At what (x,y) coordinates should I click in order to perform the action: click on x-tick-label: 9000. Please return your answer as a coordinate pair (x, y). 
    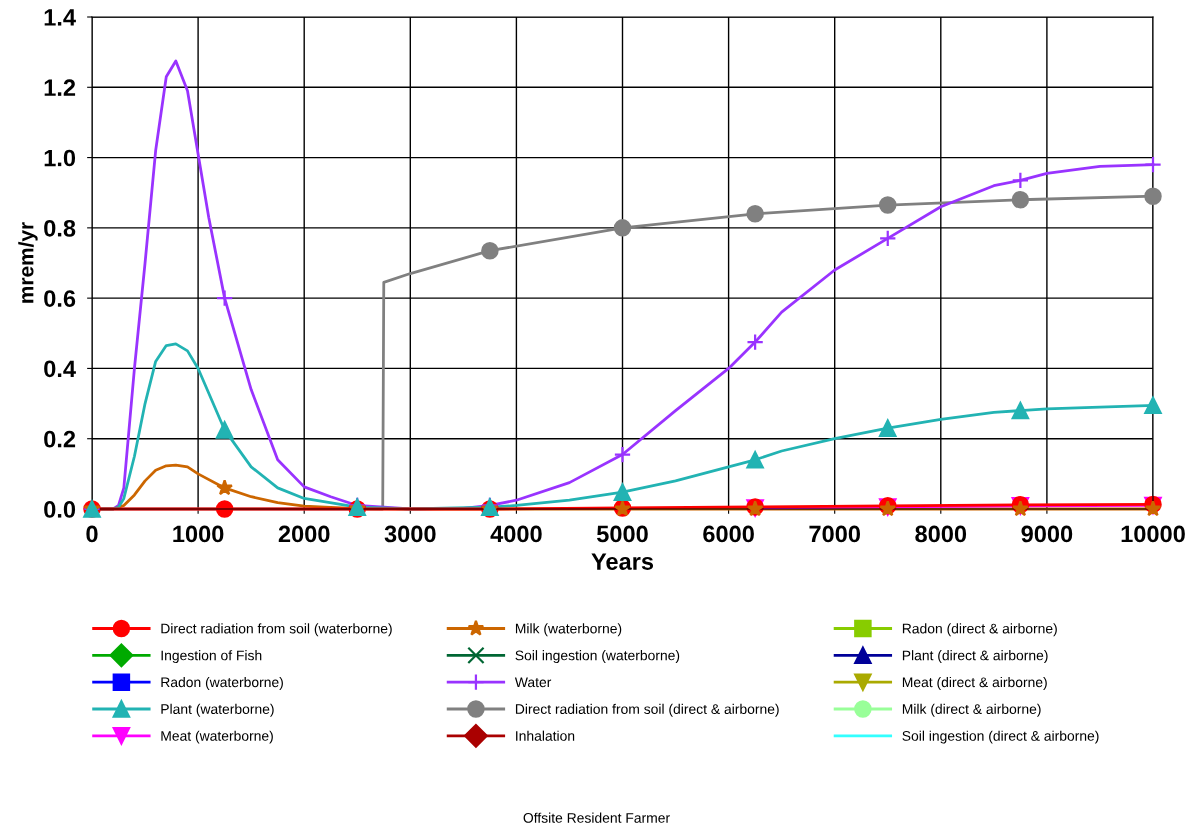
    Looking at the image, I should click on (1047, 534).